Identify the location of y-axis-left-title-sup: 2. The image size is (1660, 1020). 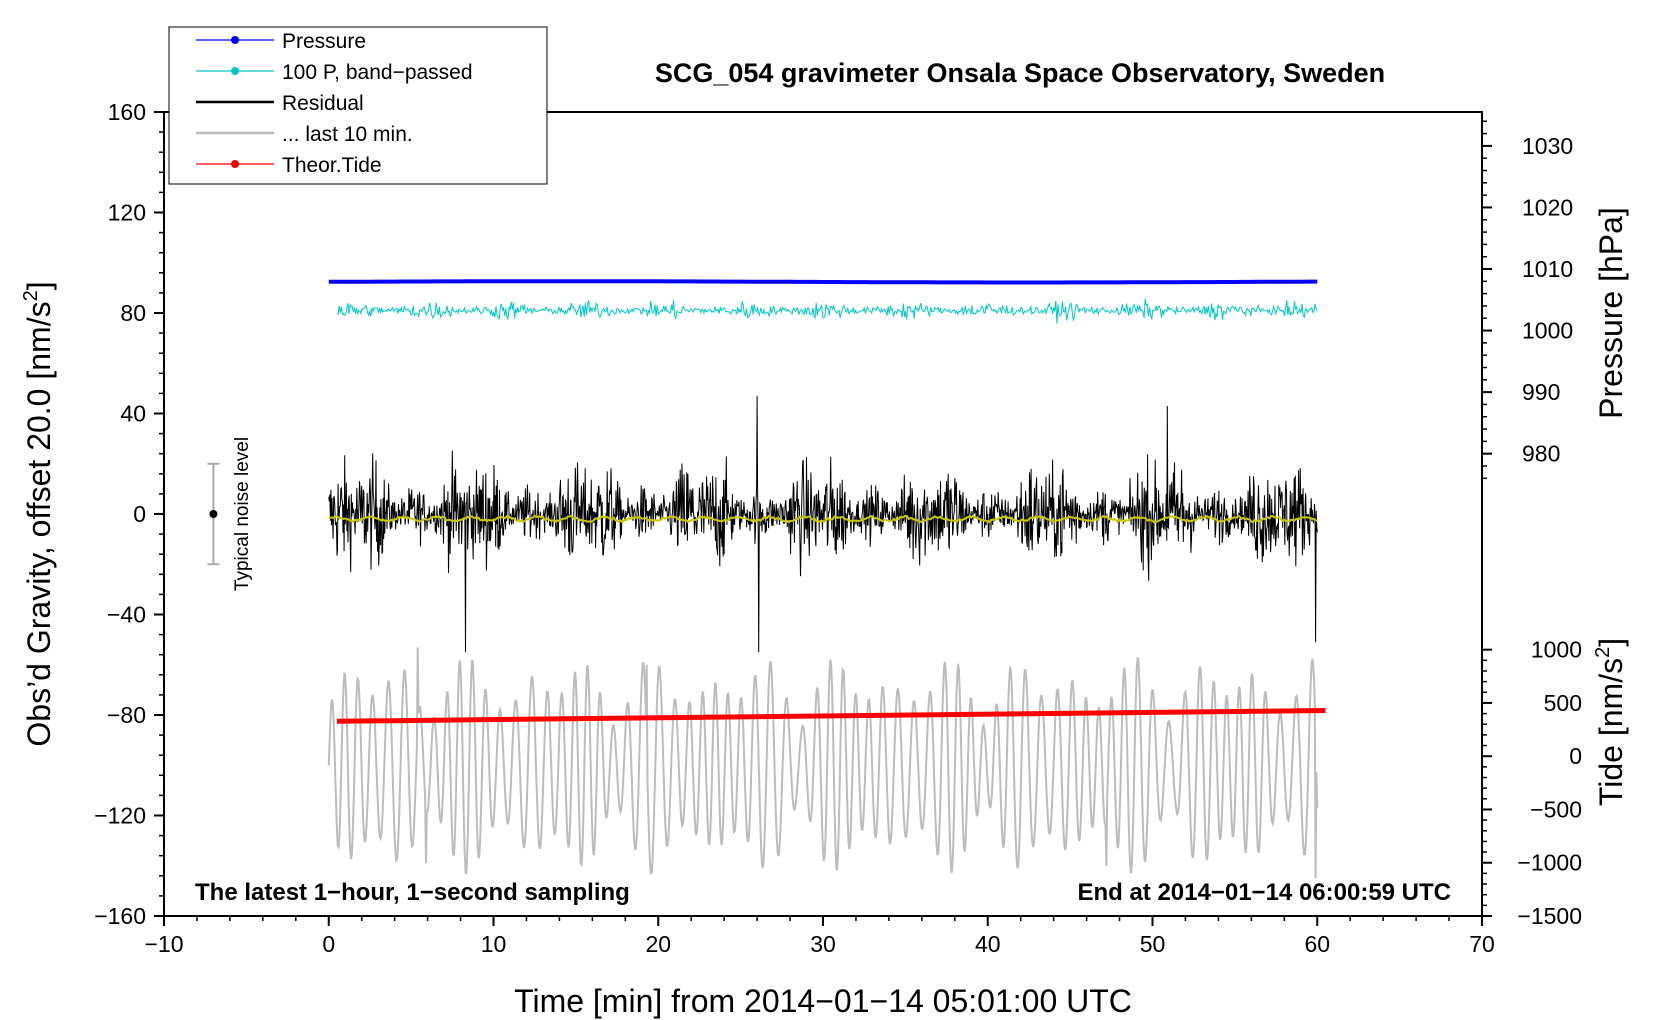
(31, 295).